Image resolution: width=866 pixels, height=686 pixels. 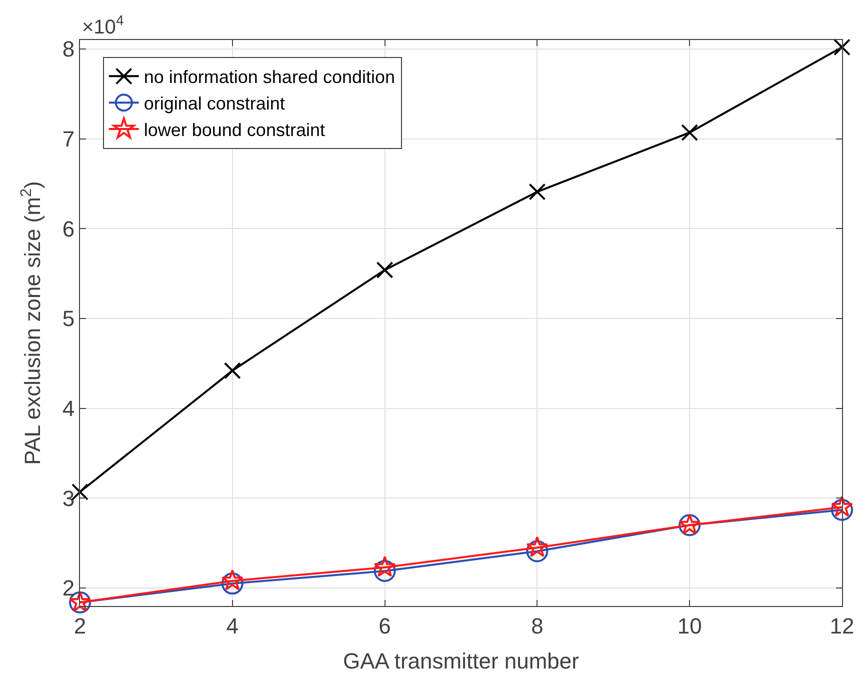 I want to click on text: ×10$^{4}$, so click(x=103, y=25).